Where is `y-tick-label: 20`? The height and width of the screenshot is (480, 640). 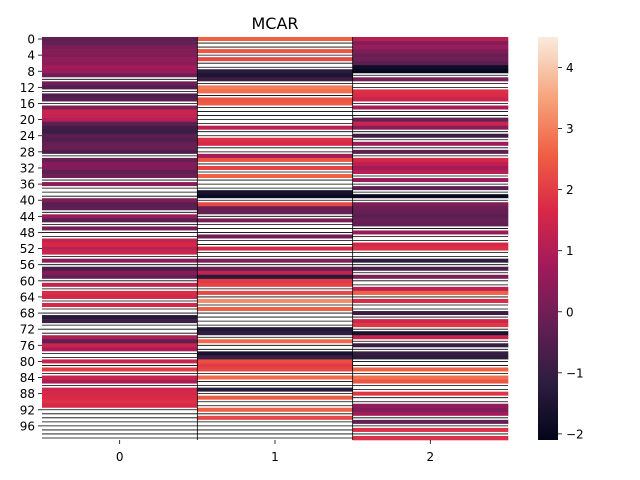 y-tick-label: 20 is located at coordinates (27, 120).